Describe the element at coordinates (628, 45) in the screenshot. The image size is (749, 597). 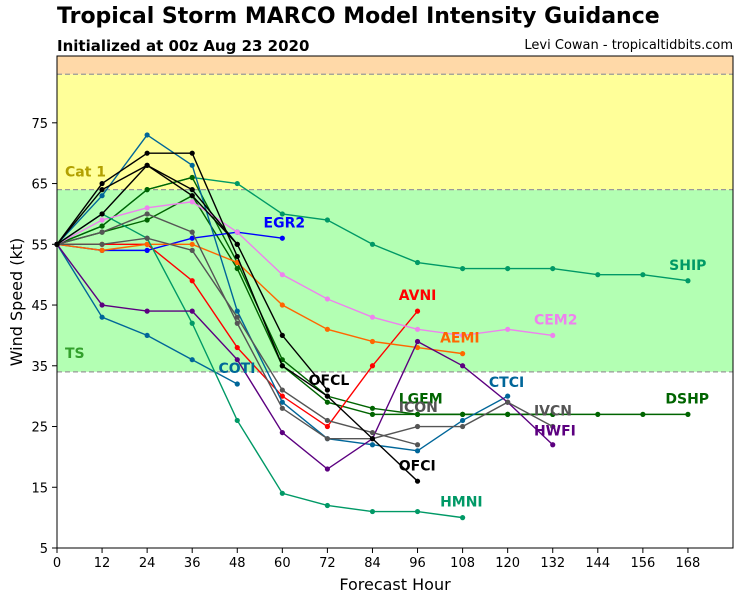
I see `chart-credit: Levi Cowan - tropicaltidbits.com` at that location.